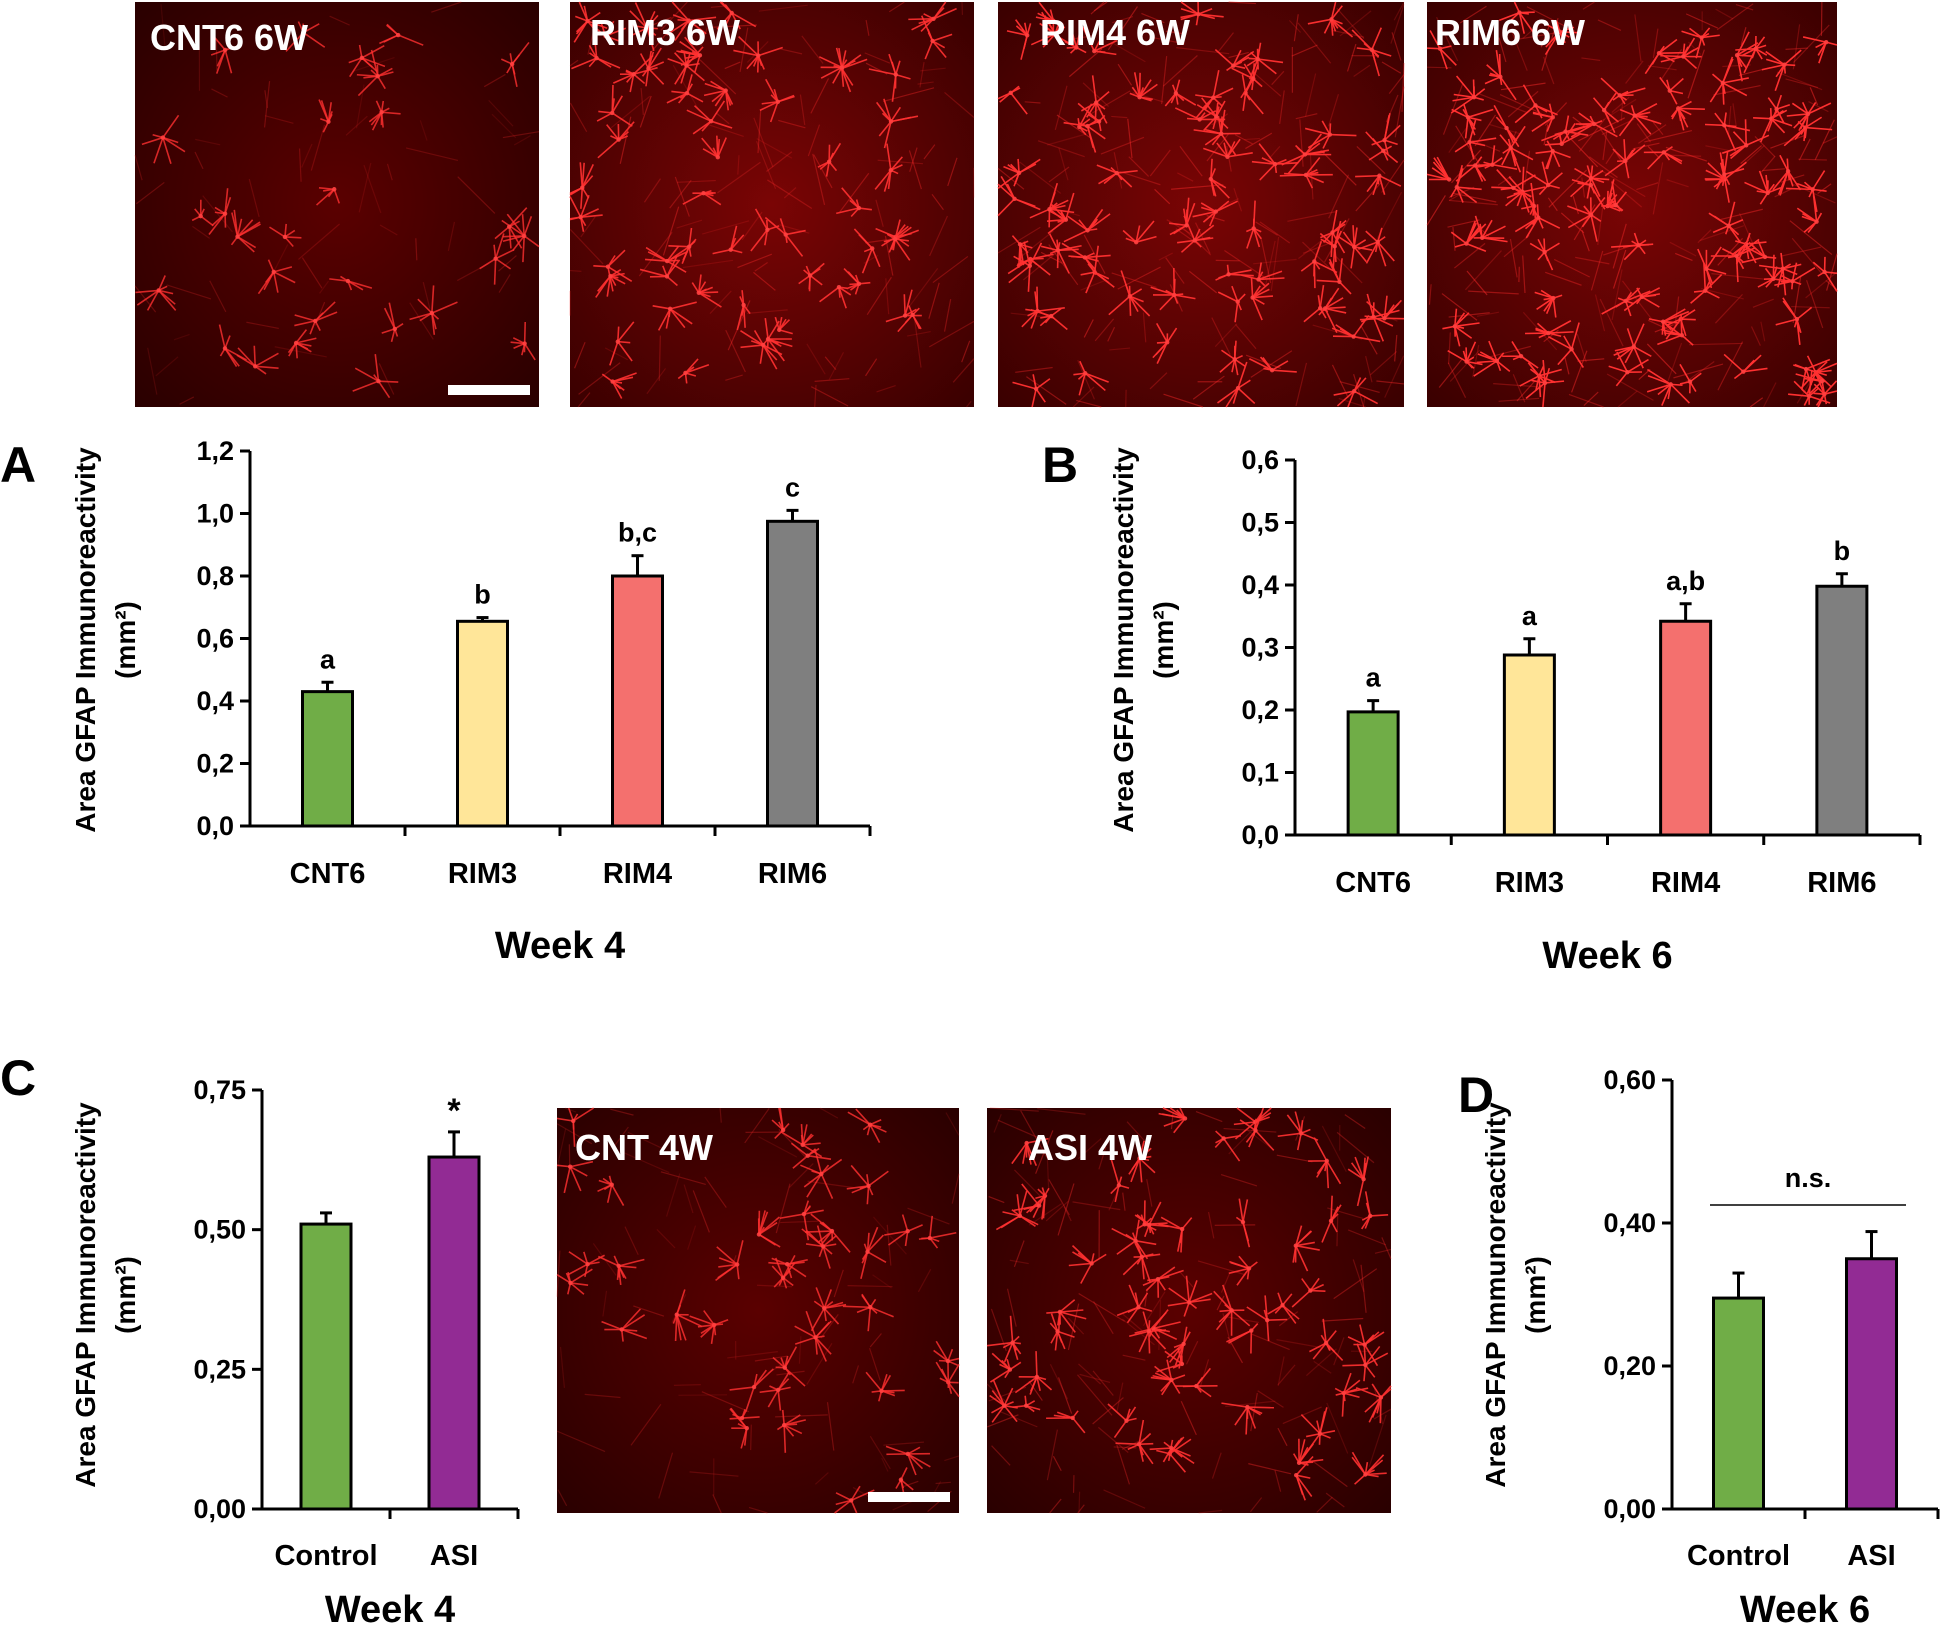 This screenshot has height=1626, width=1948. Describe the element at coordinates (758, 1310) in the screenshot. I see `astrocyte-texture` at that location.